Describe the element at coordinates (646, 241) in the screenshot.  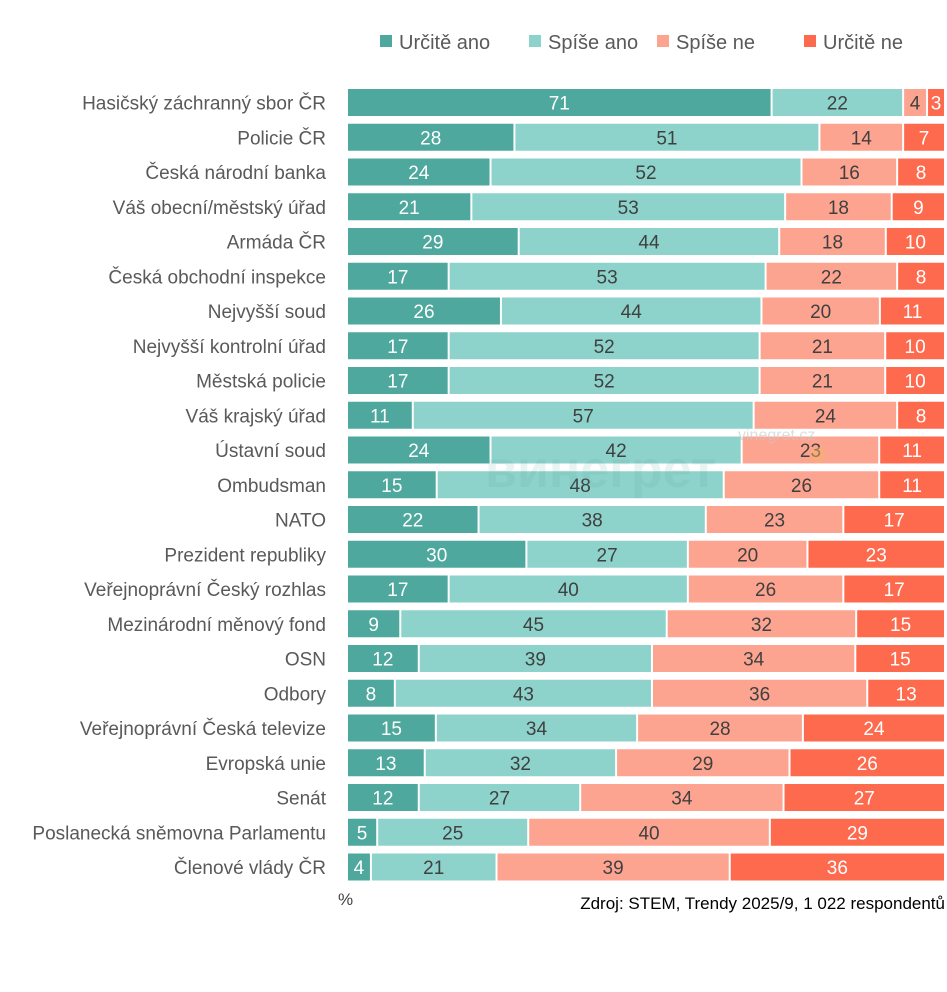
I see `bar-row-armada-cr: 29 44 18 10` at that location.